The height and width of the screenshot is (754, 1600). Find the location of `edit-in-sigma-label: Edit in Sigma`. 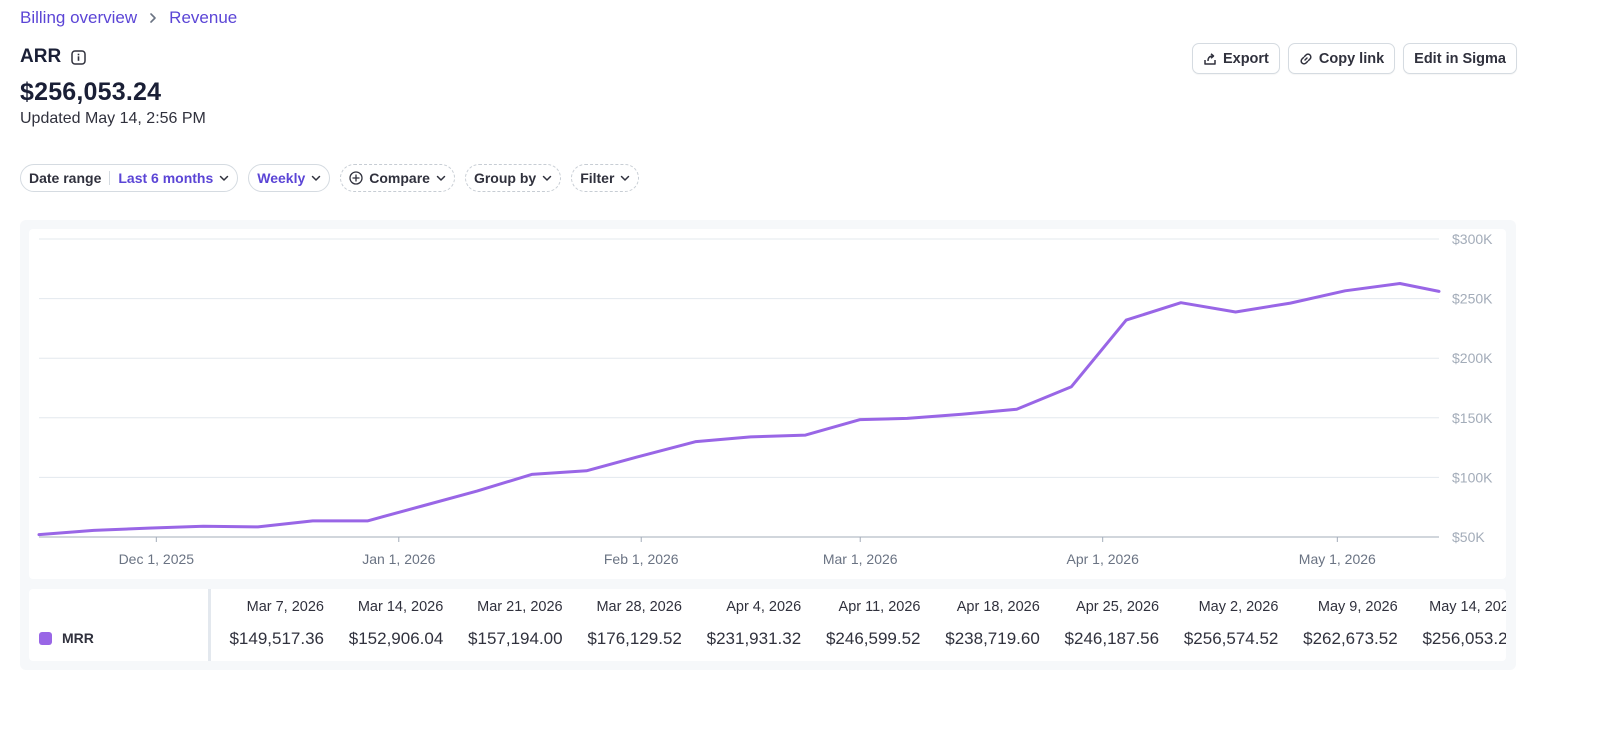

edit-in-sigma-label: Edit in Sigma is located at coordinates (1460, 58).